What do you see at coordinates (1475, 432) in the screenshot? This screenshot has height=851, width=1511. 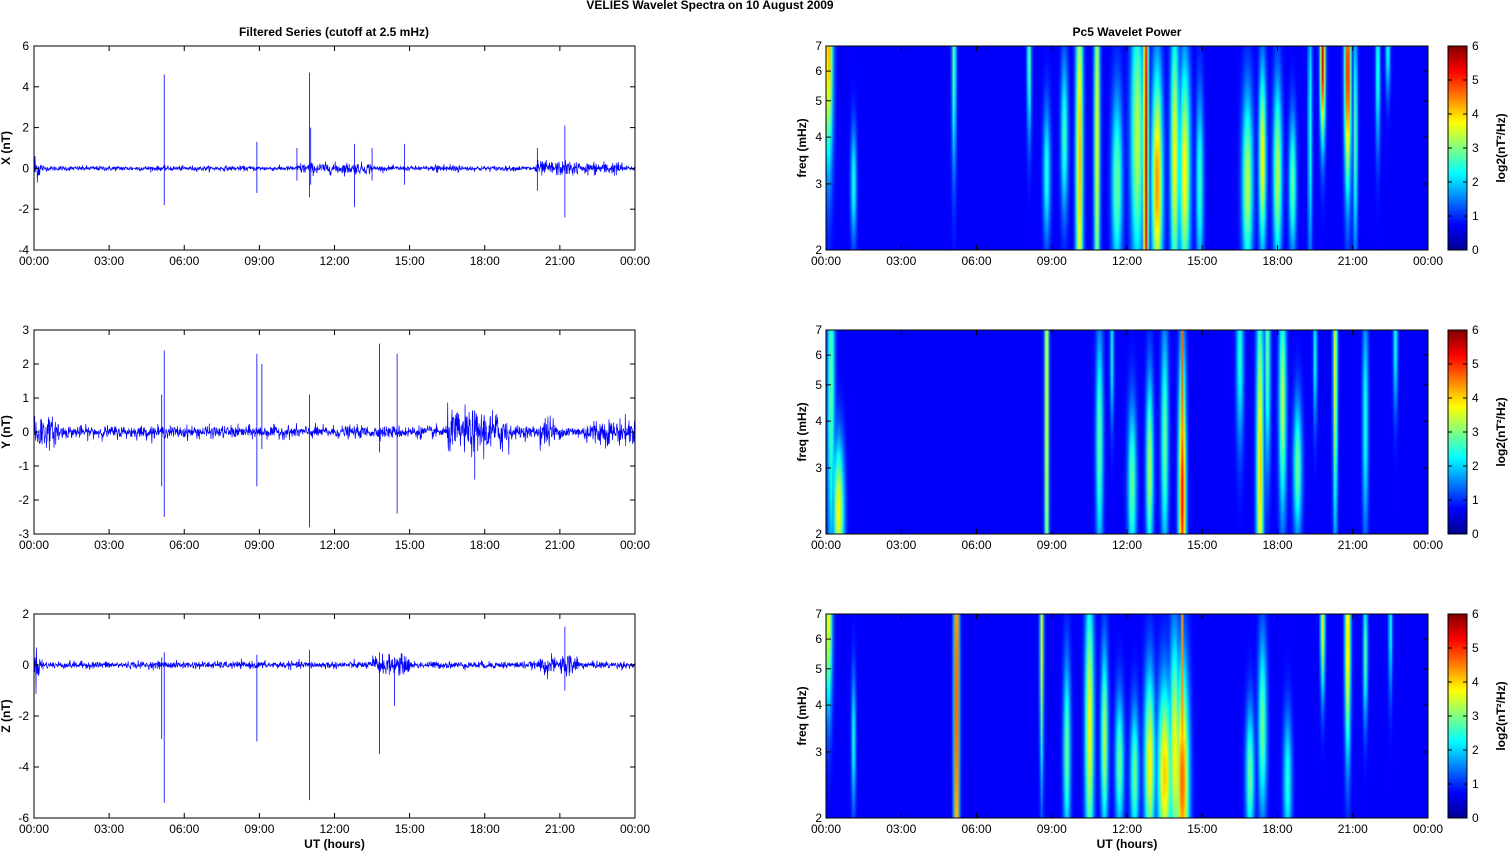 I see `colorbar-tick-label: 3` at bounding box center [1475, 432].